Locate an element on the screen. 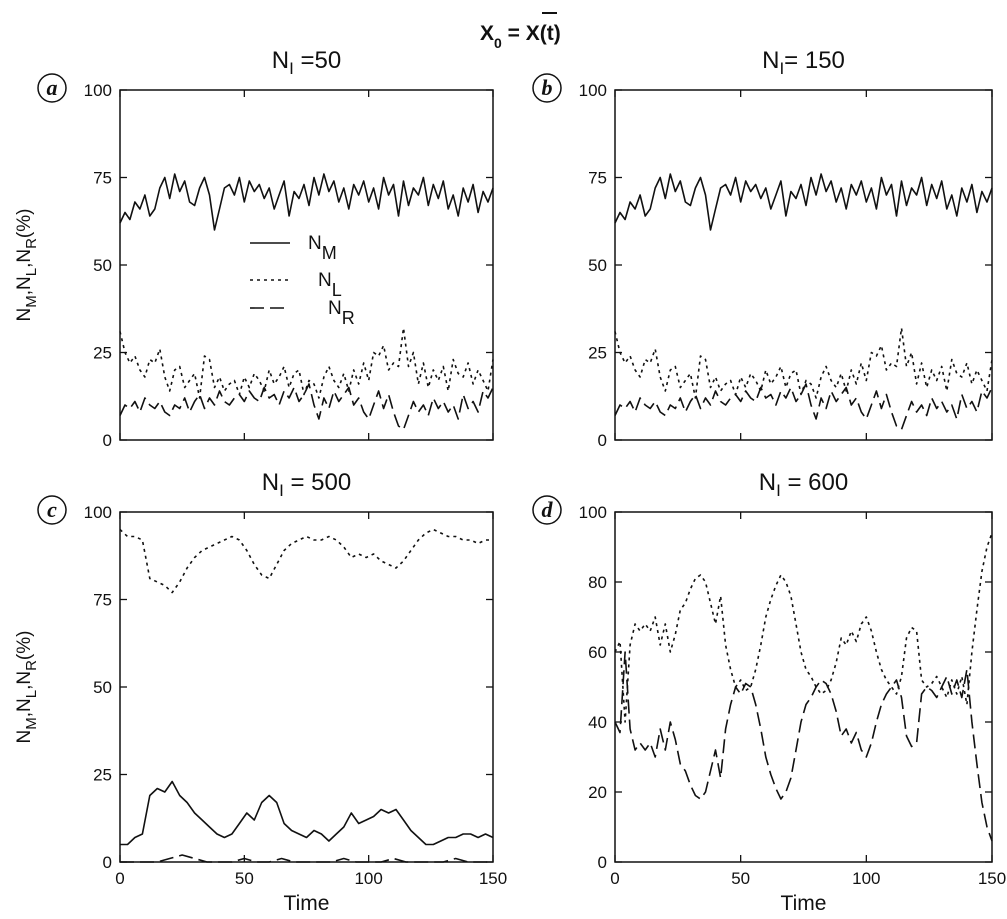  panel-title: NI =50 is located at coordinates (306, 62).